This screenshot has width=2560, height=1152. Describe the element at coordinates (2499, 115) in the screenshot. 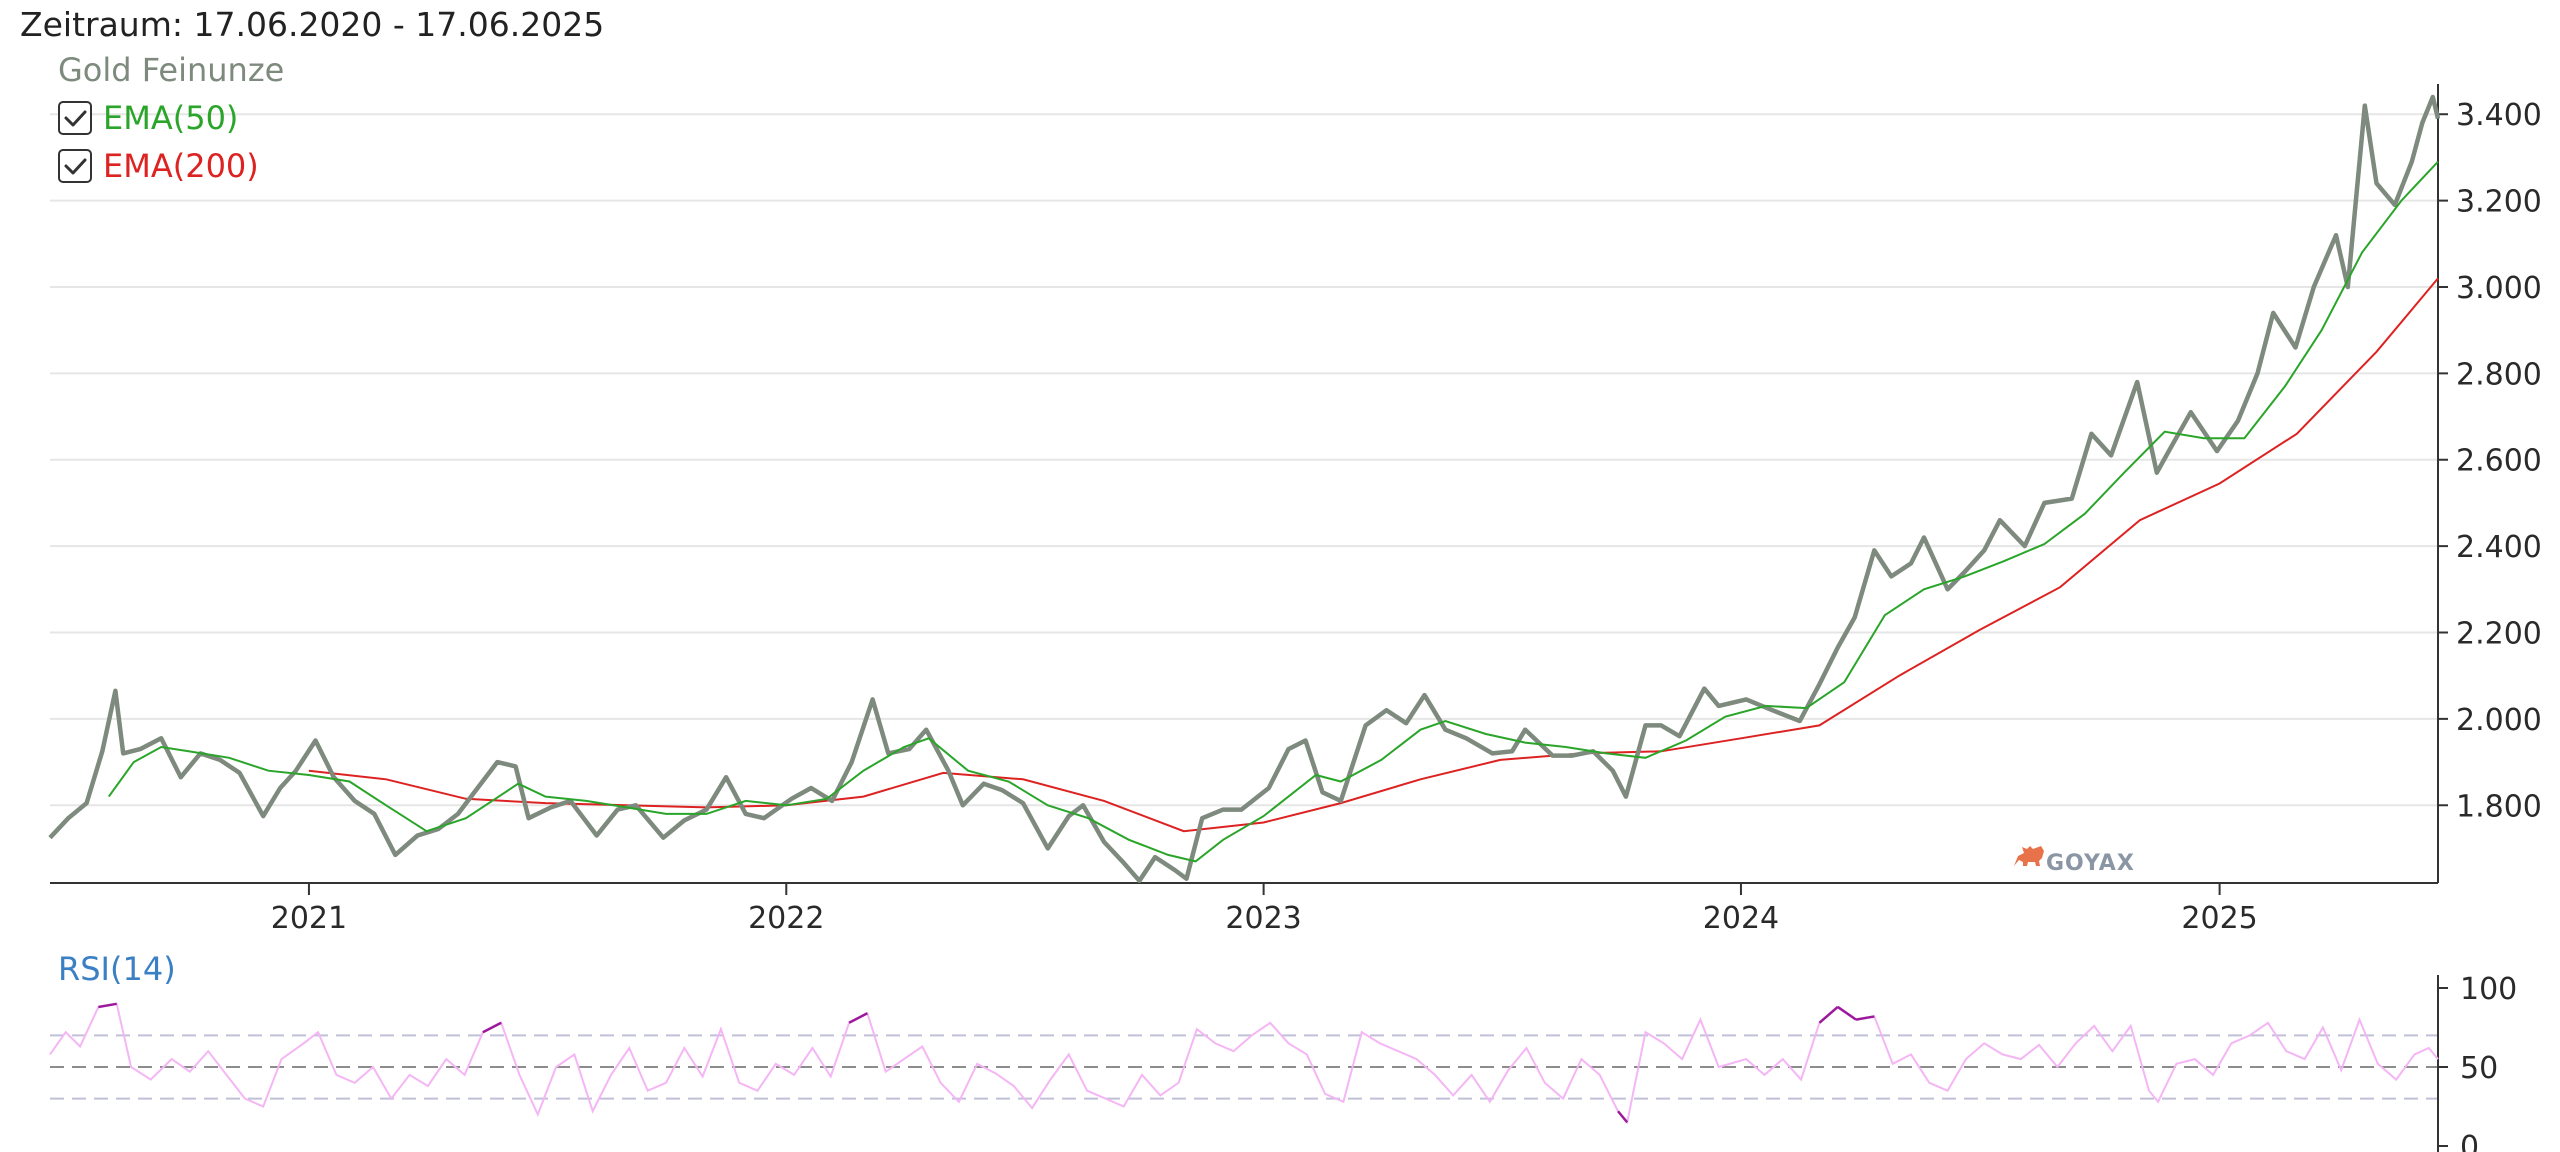

I see `y-tick-label: 3.400` at that location.